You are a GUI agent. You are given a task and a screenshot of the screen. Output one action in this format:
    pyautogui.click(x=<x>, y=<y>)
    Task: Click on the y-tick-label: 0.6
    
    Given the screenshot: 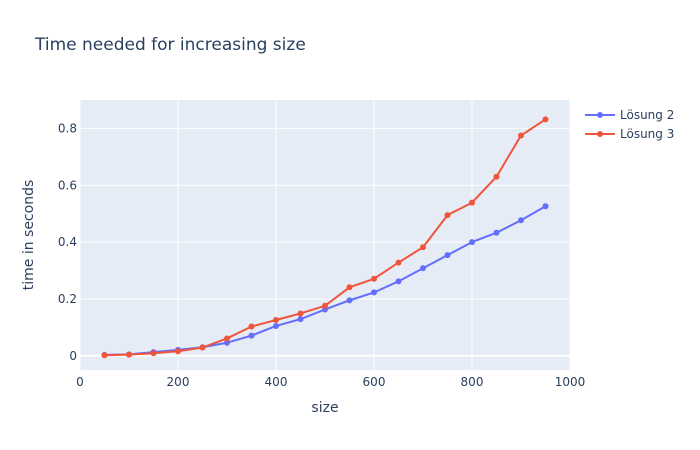 What is the action you would take?
    pyautogui.click(x=67, y=185)
    